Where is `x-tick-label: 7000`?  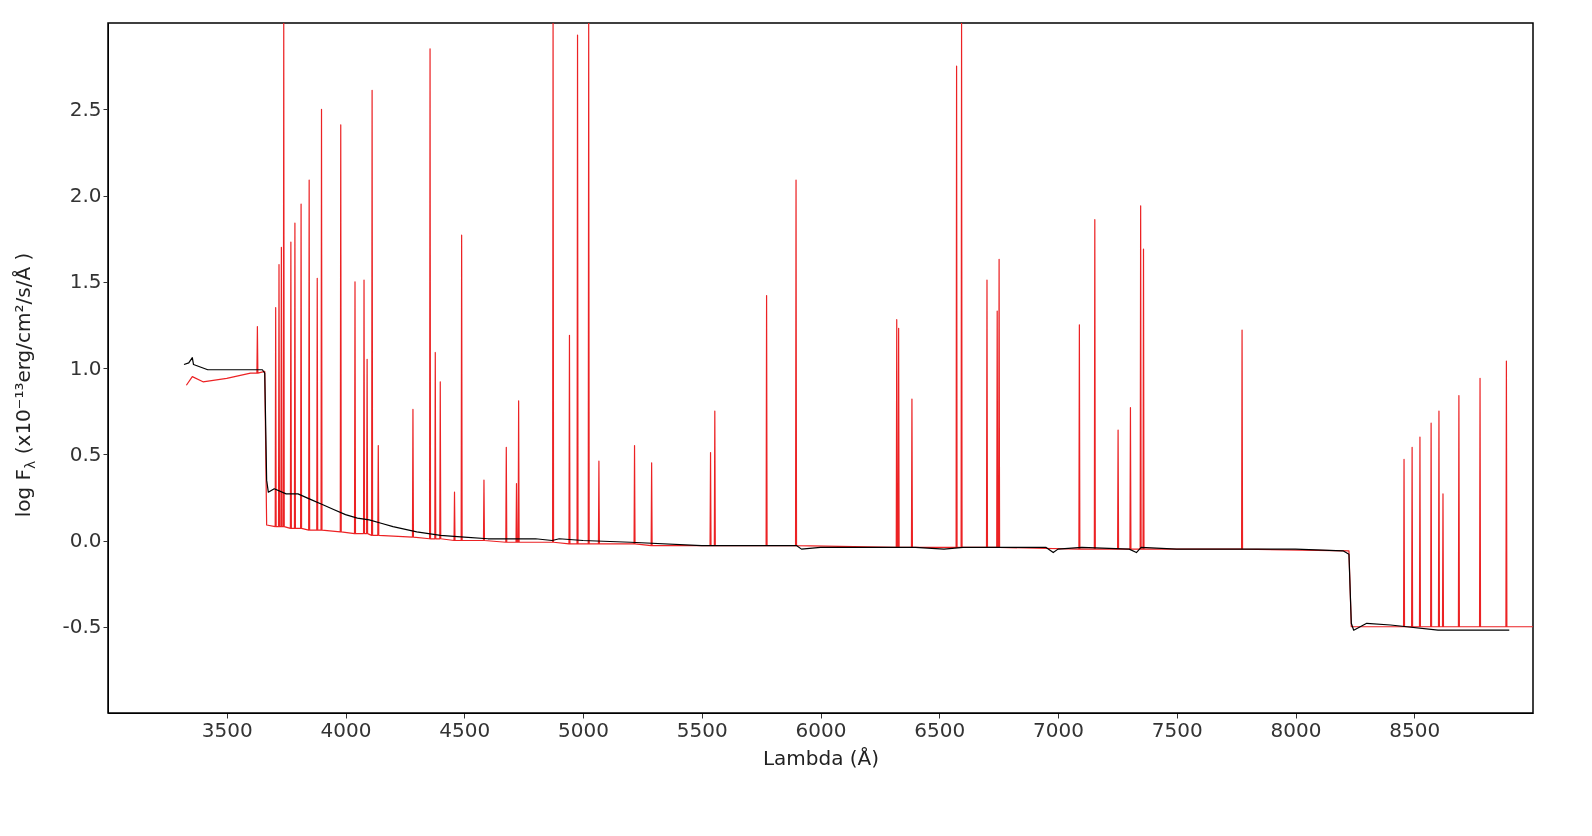
x-tick-label: 7000 is located at coordinates (1058, 729).